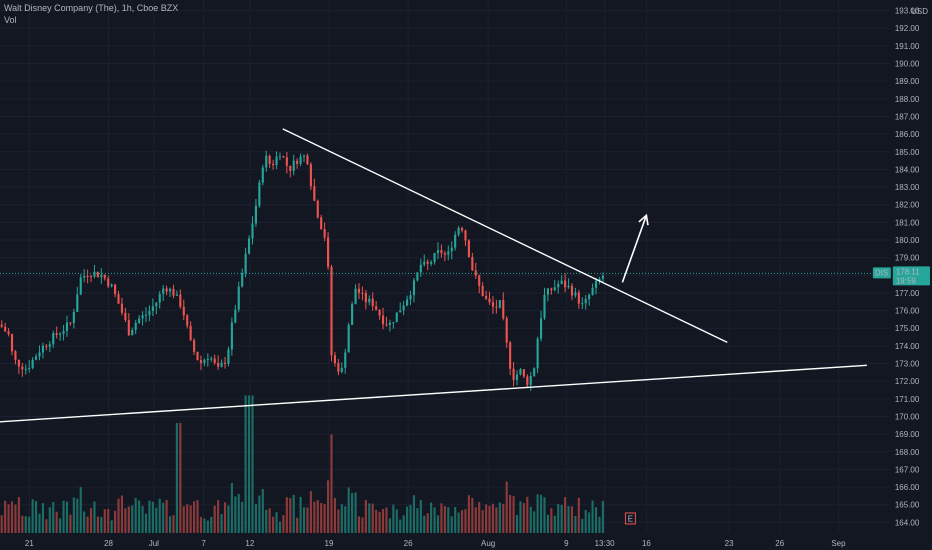 This screenshot has height=550, width=932. What do you see at coordinates (907, 311) in the screenshot?
I see `price-tick-label: 176.00` at bounding box center [907, 311].